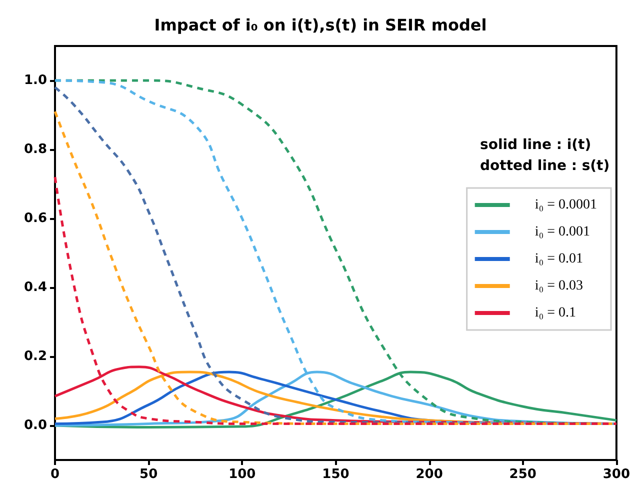 The image size is (641, 497). Describe the element at coordinates (536, 145) in the screenshot. I see `annotation: solid line : i(t)` at that location.